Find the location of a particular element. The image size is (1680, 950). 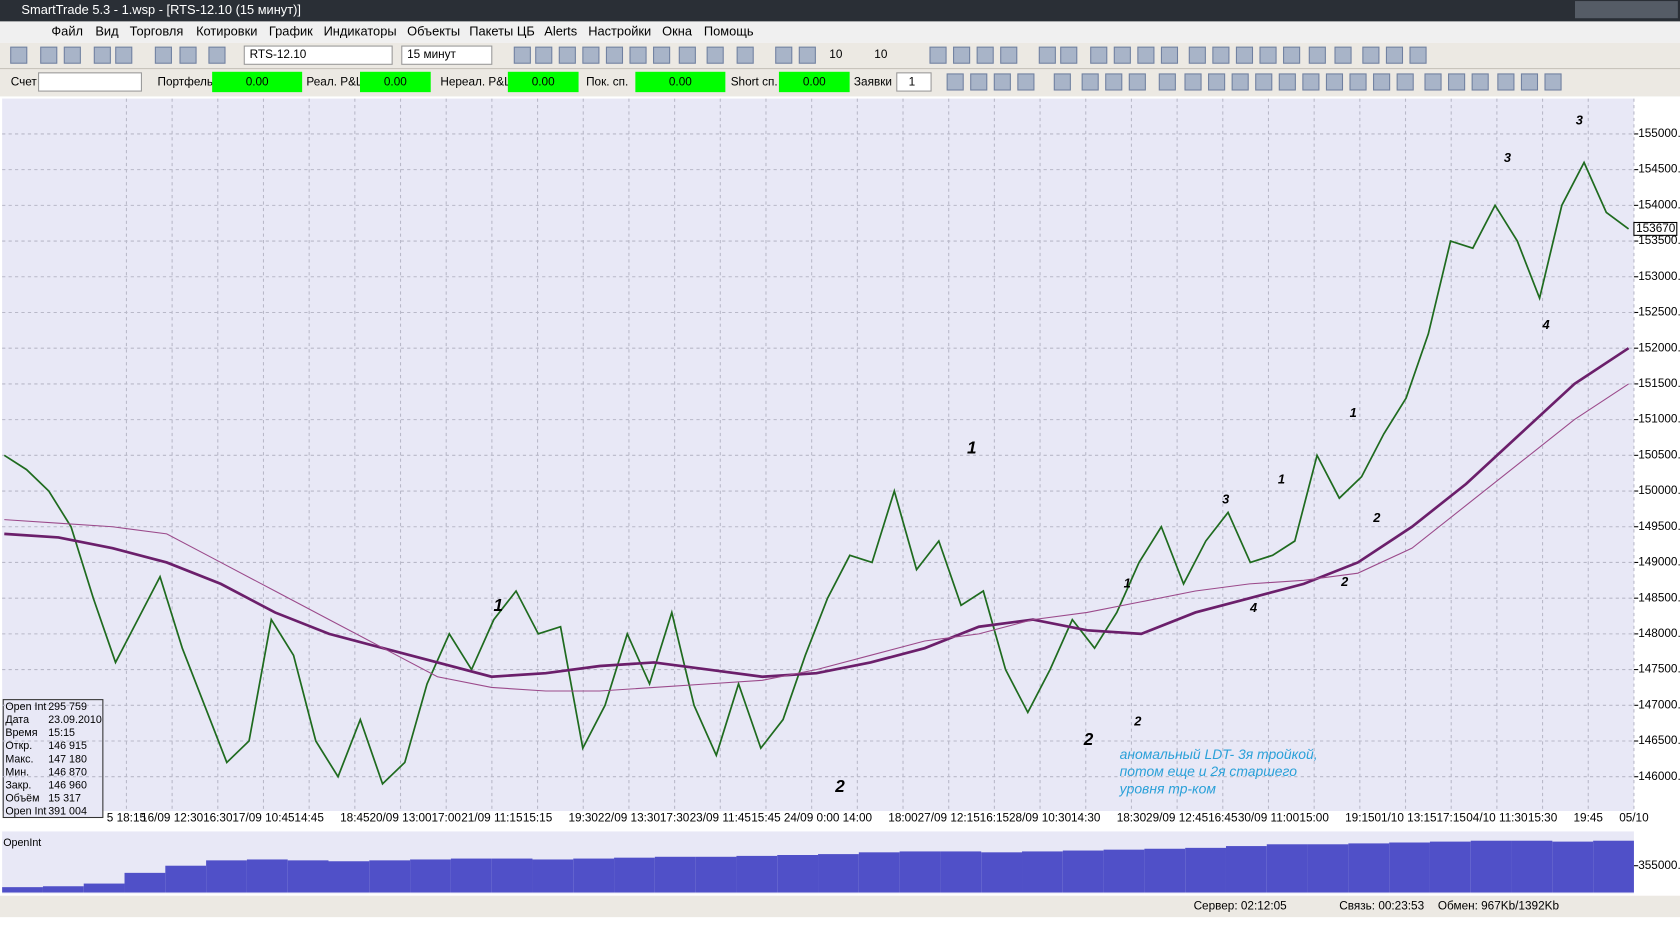

menu-item: Котировки is located at coordinates (226, 31).